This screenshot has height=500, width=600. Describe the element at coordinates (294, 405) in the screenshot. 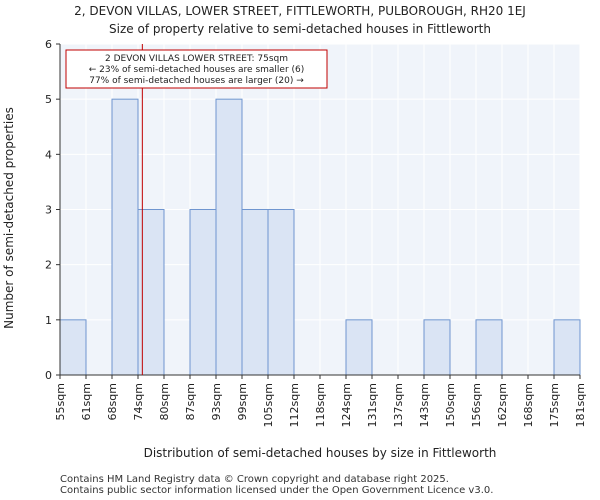

I see `x-tick-label: 112sqm` at that location.